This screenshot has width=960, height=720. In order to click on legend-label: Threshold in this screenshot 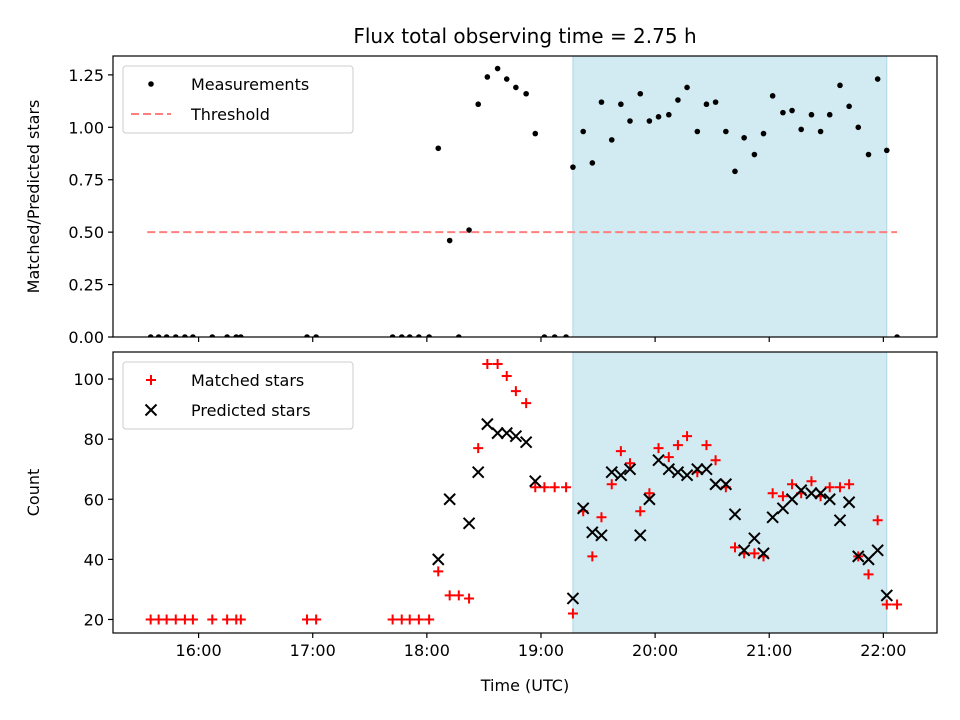, I will do `click(230, 114)`.